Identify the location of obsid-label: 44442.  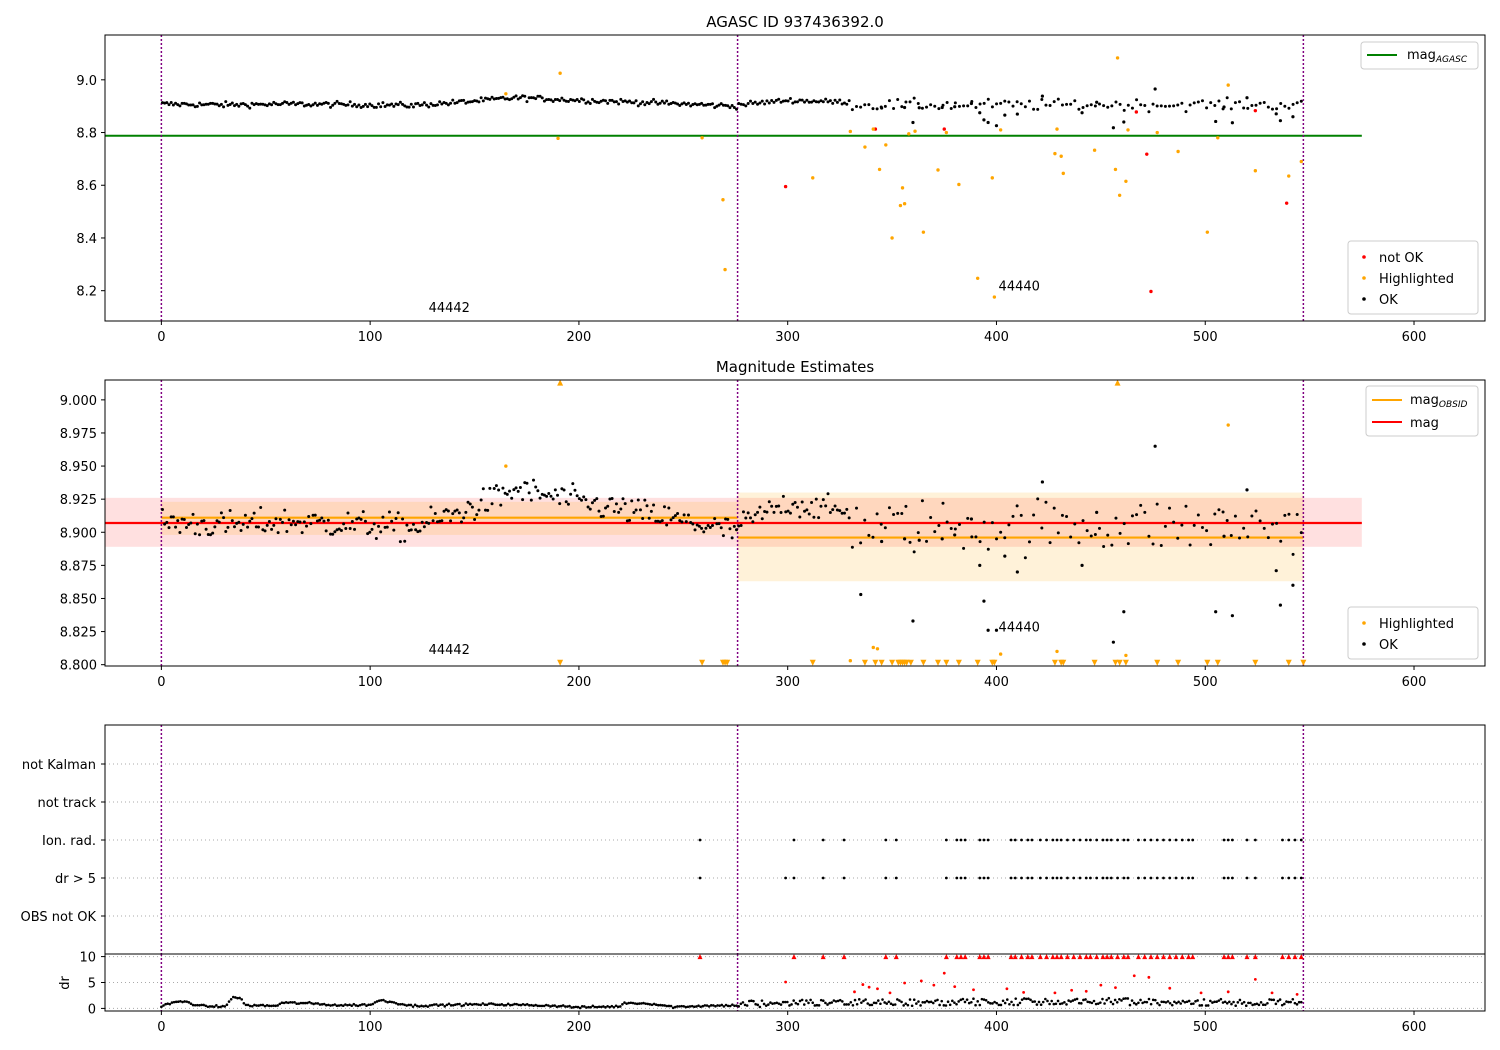
(449, 650).